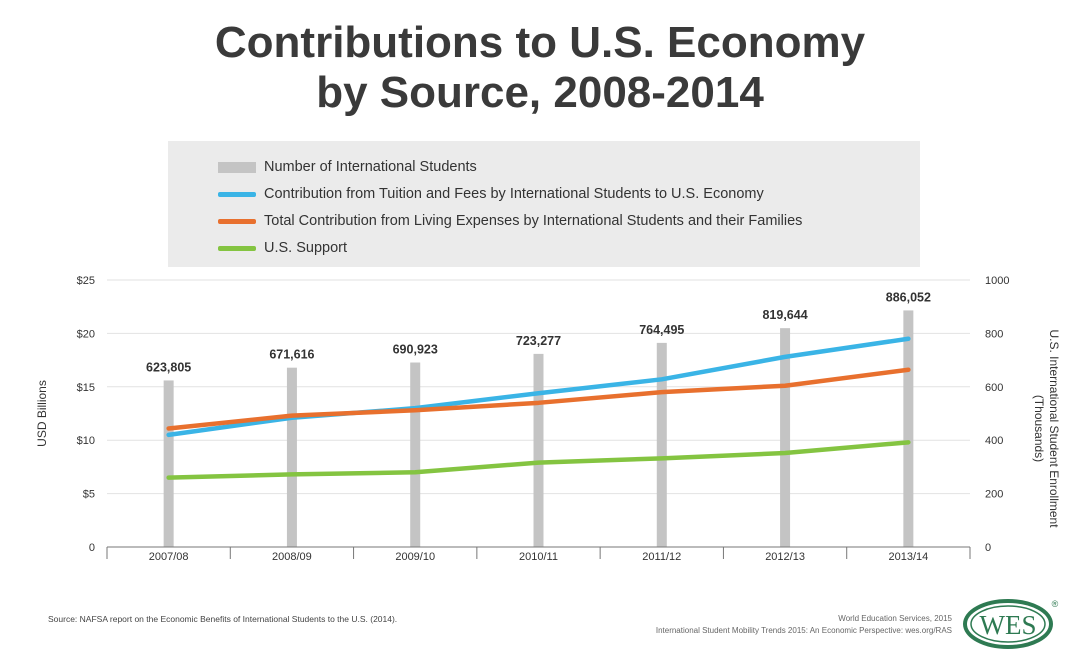 Image resolution: width=1080 pixels, height=659 pixels. What do you see at coordinates (997, 281) in the screenshot?
I see `y2-tick-label: 1000` at bounding box center [997, 281].